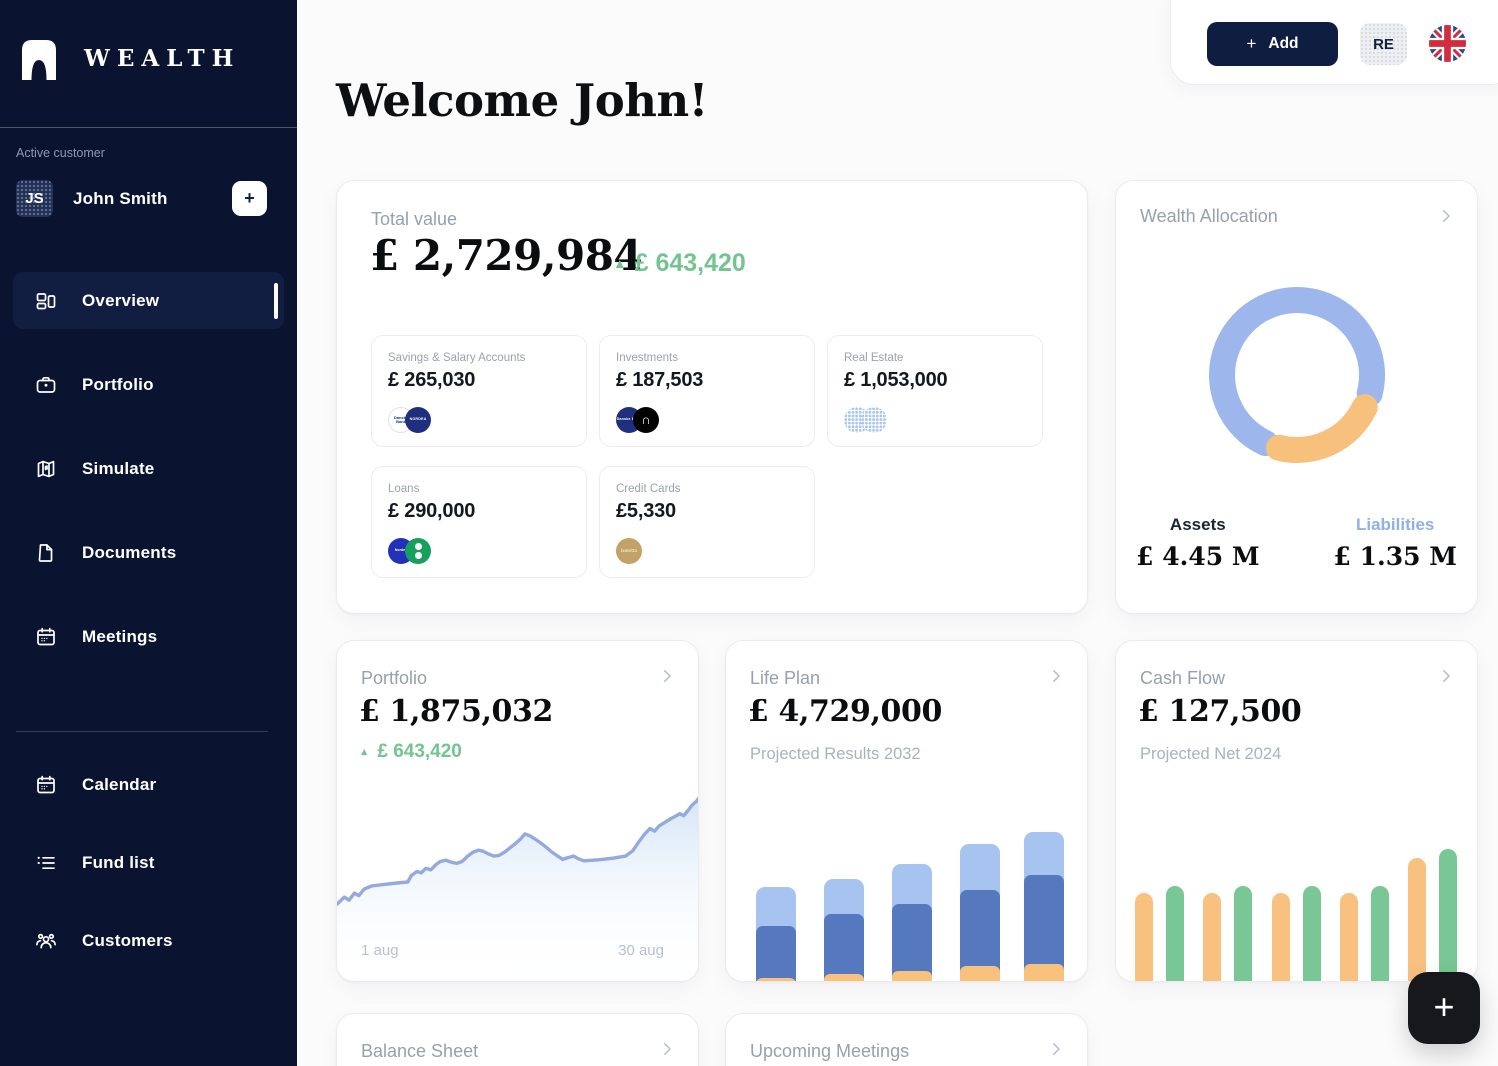 The height and width of the screenshot is (1066, 1498). What do you see at coordinates (60, 153) in the screenshot?
I see `active-customer-label: Active customer` at bounding box center [60, 153].